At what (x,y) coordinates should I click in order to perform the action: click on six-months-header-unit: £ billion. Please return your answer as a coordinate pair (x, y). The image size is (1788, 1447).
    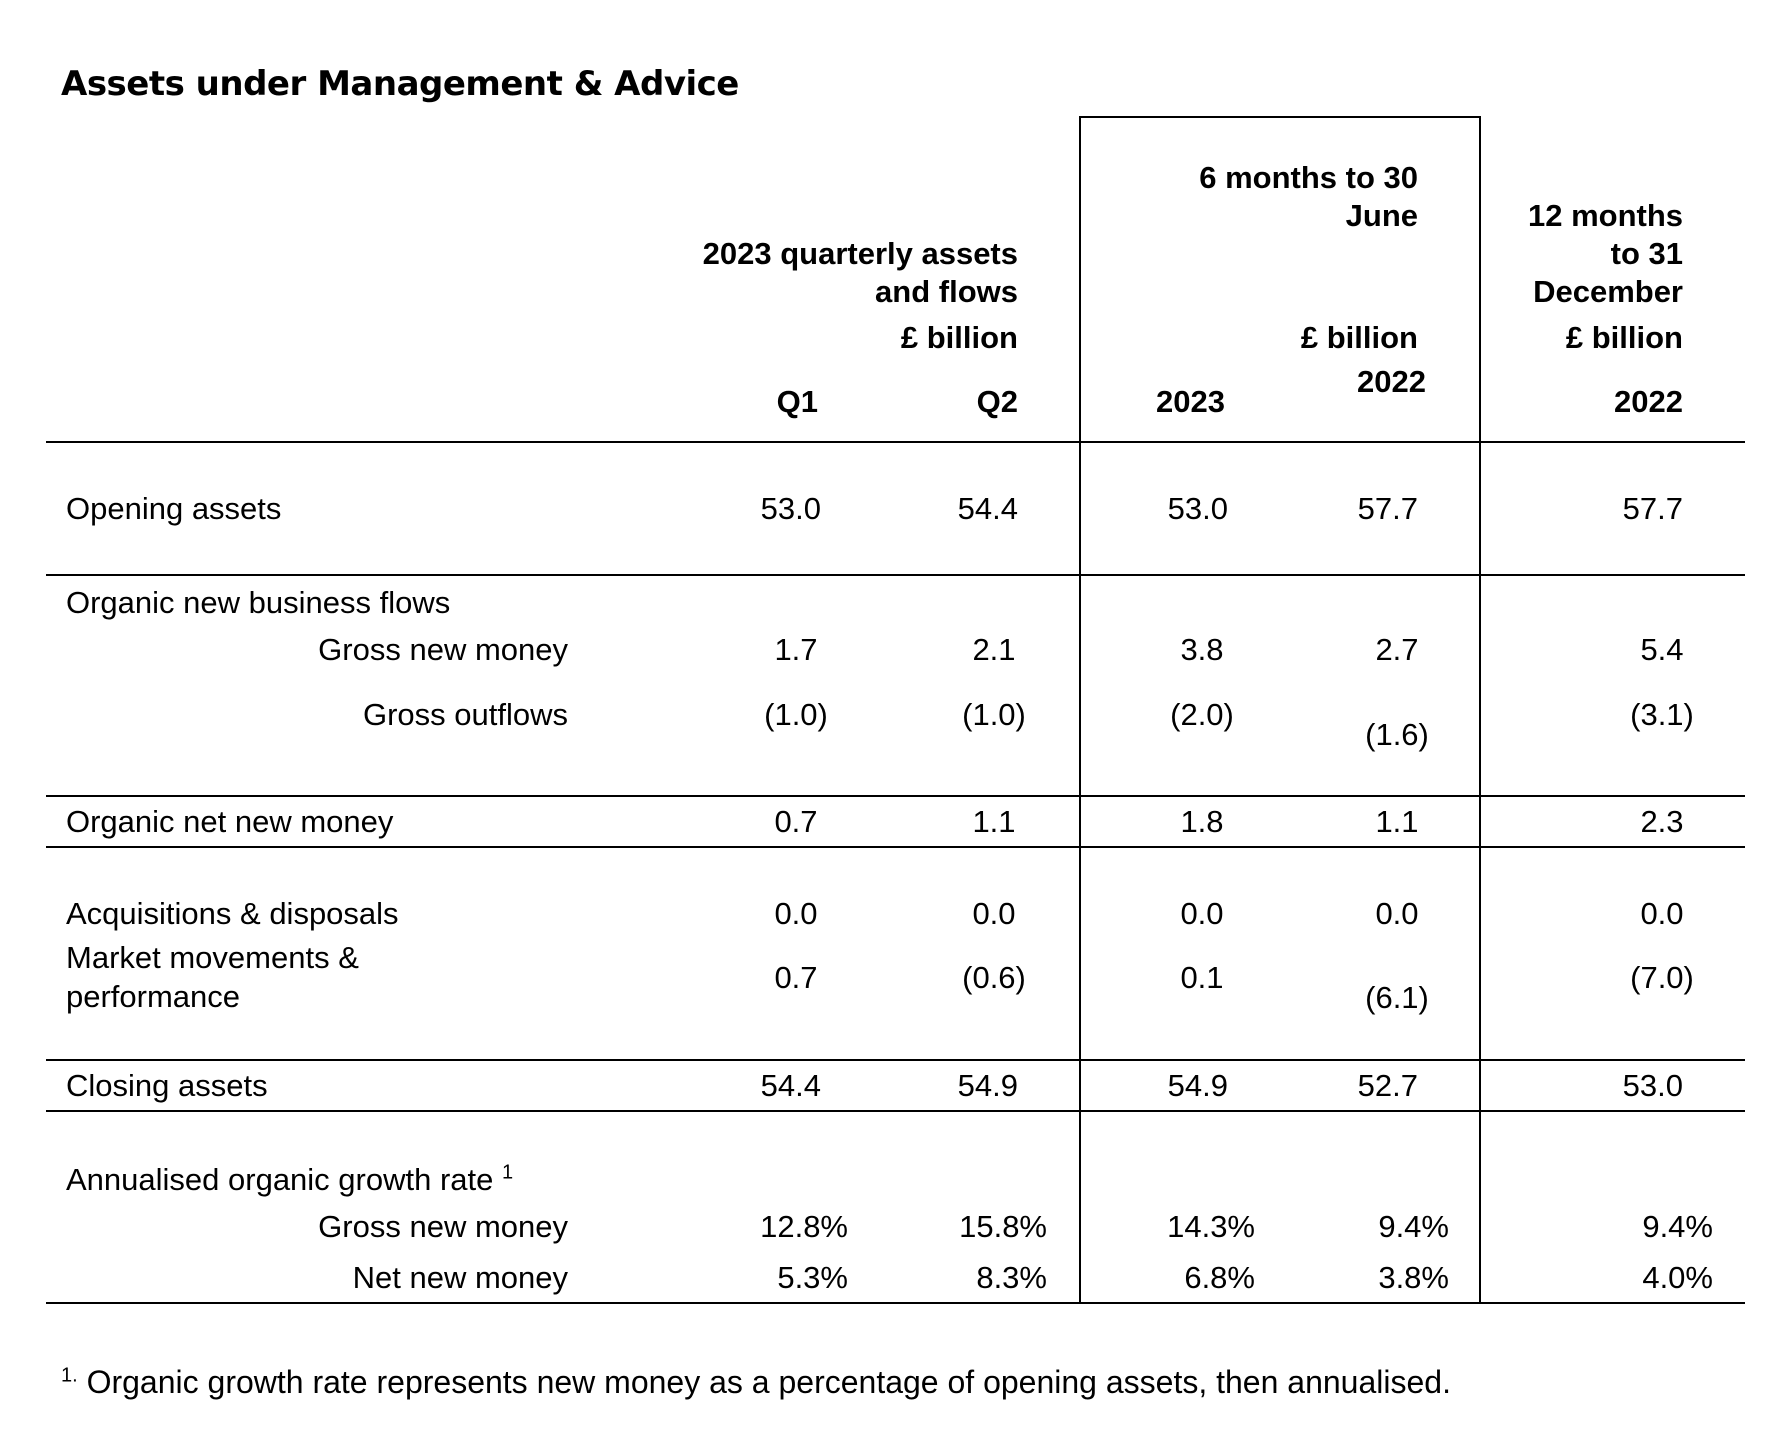
    Looking at the image, I should click on (1359, 337).